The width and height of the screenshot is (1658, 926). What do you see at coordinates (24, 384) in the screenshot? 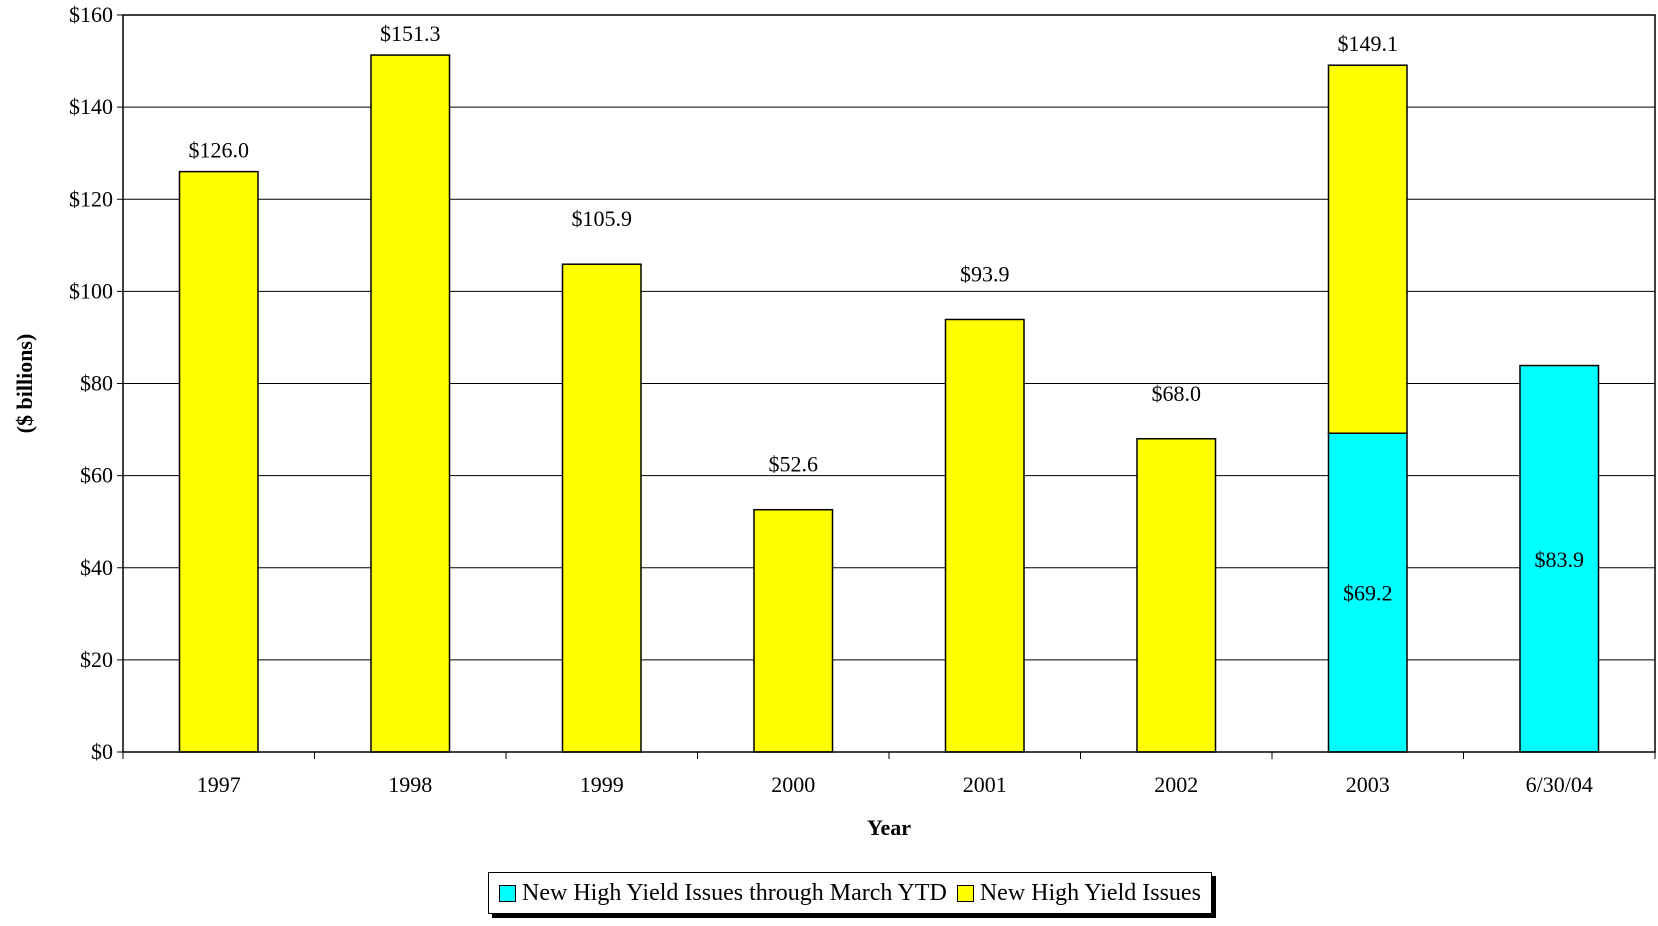
I see `y-axis-title: ($ billions)` at bounding box center [24, 384].